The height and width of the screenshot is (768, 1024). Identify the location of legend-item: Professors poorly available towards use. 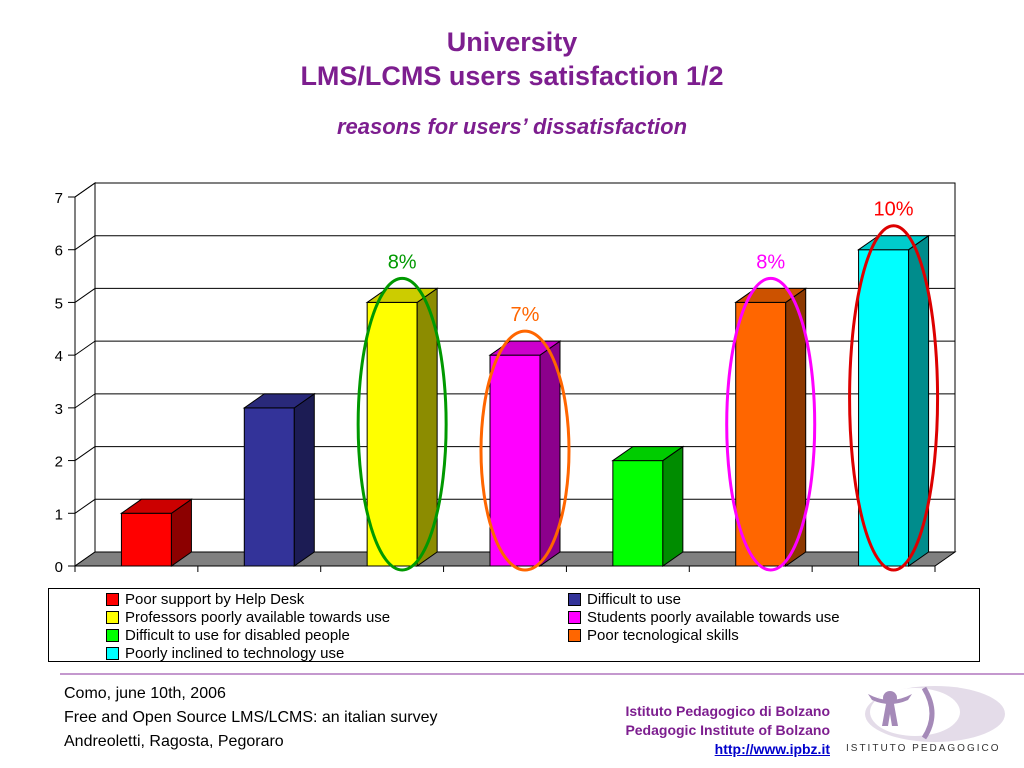
(248, 618).